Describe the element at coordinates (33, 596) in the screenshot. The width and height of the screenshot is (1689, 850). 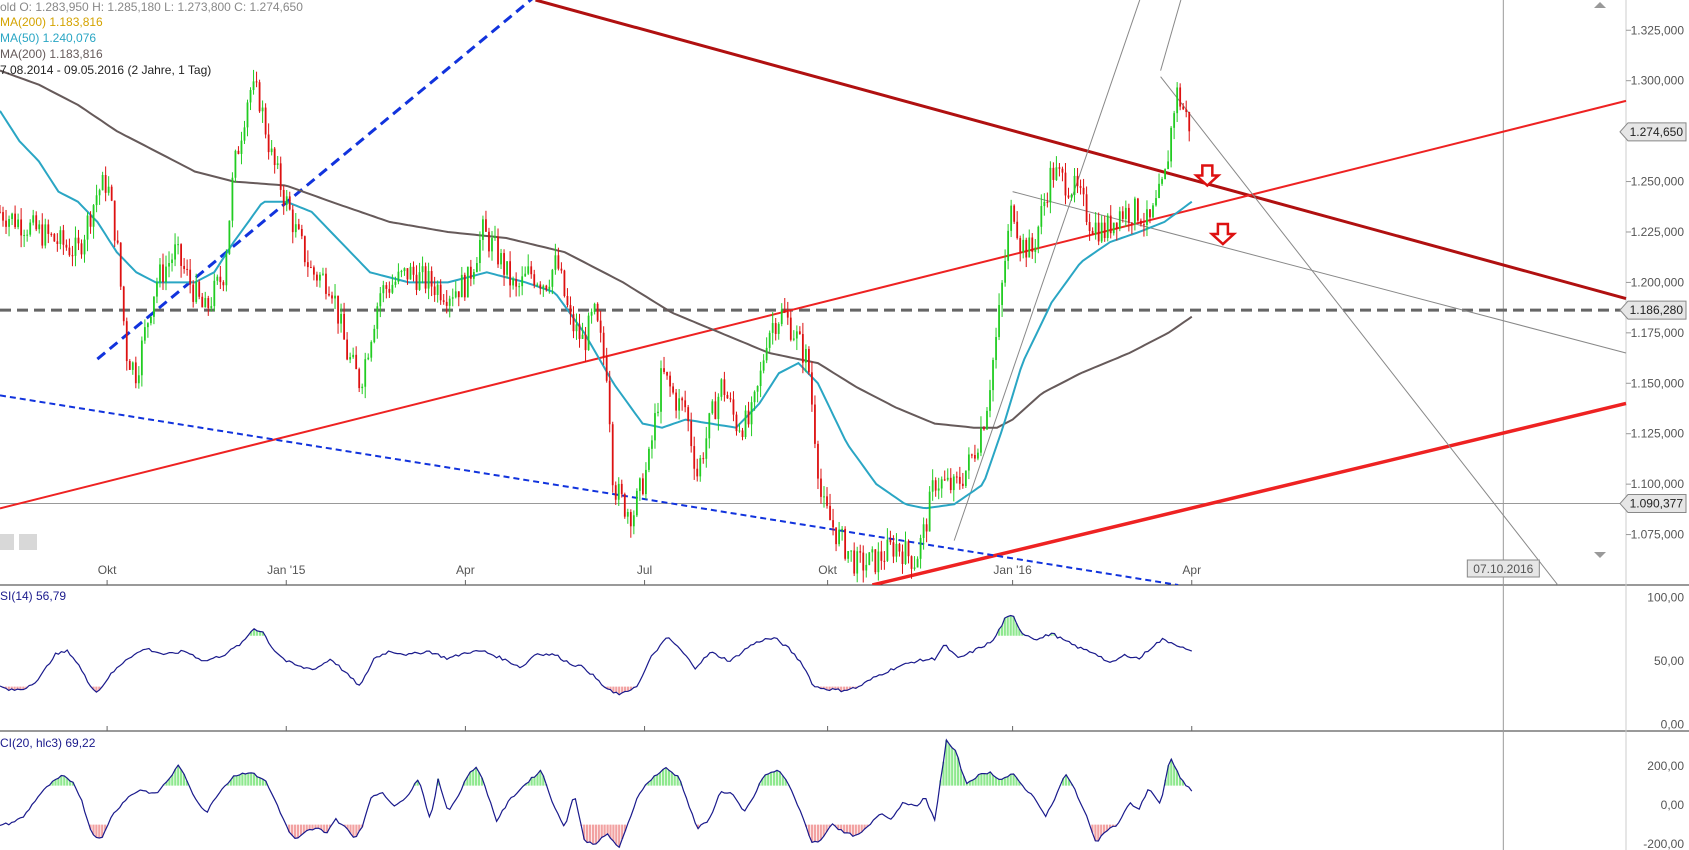
I see `rsi-label: SI(14) 56,79` at that location.